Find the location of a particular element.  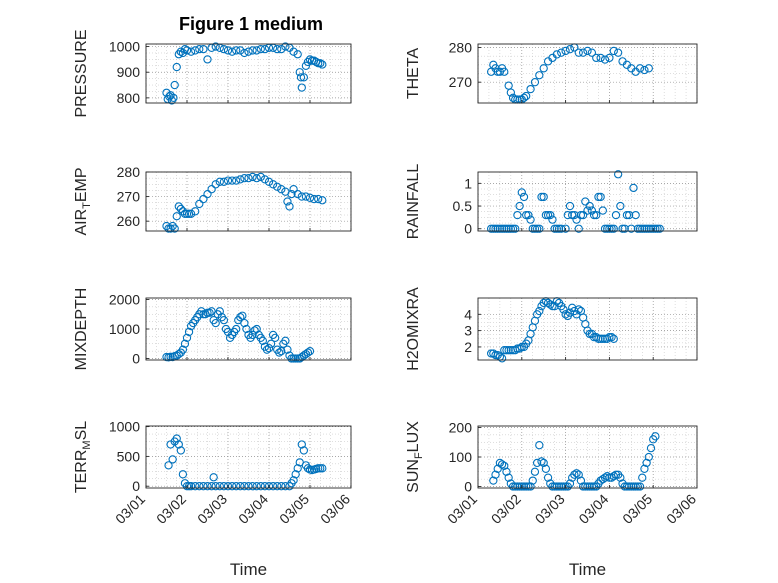

theta-ytick-label: 270 is located at coordinates (461, 82).